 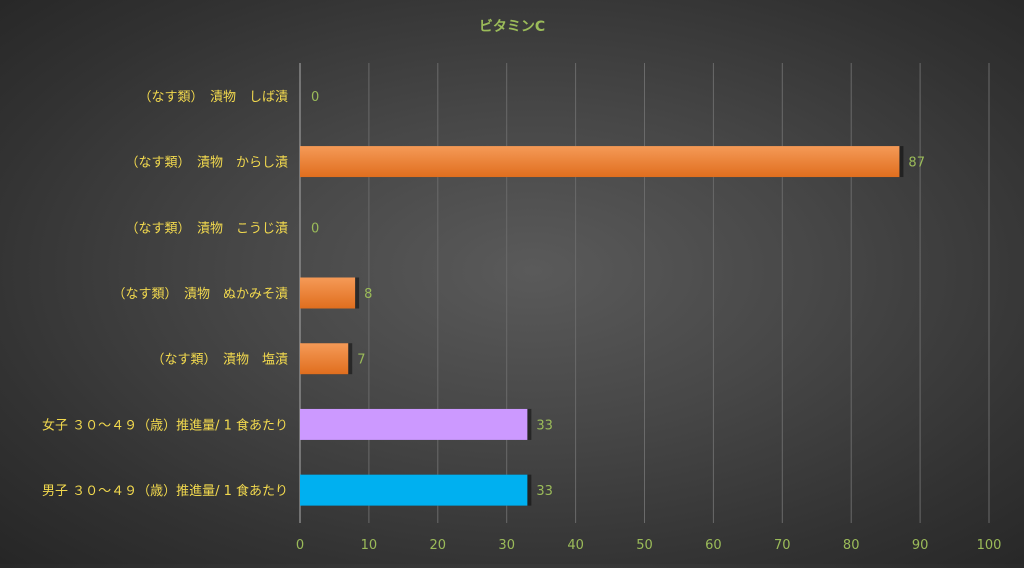 I want to click on x-tick-label: 0, so click(x=300, y=545).